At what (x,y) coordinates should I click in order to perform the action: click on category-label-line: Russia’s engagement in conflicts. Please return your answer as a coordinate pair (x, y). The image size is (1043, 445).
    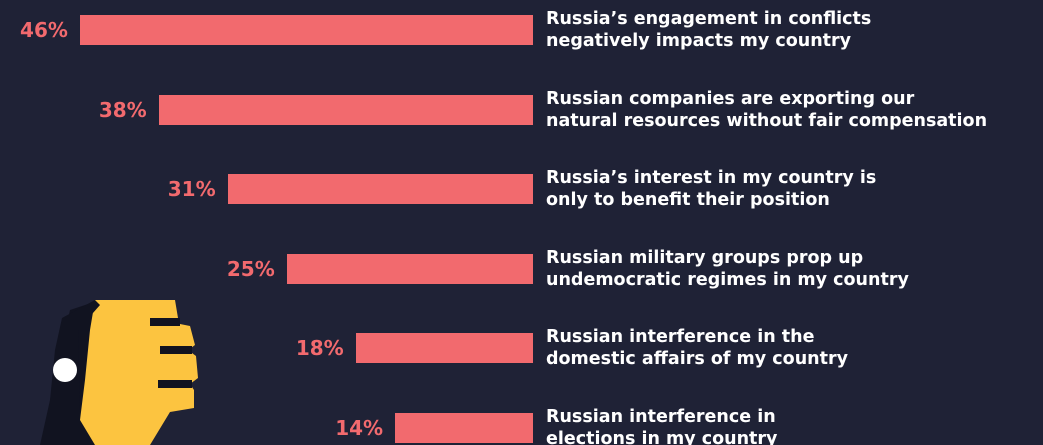
    Looking at the image, I should click on (709, 19).